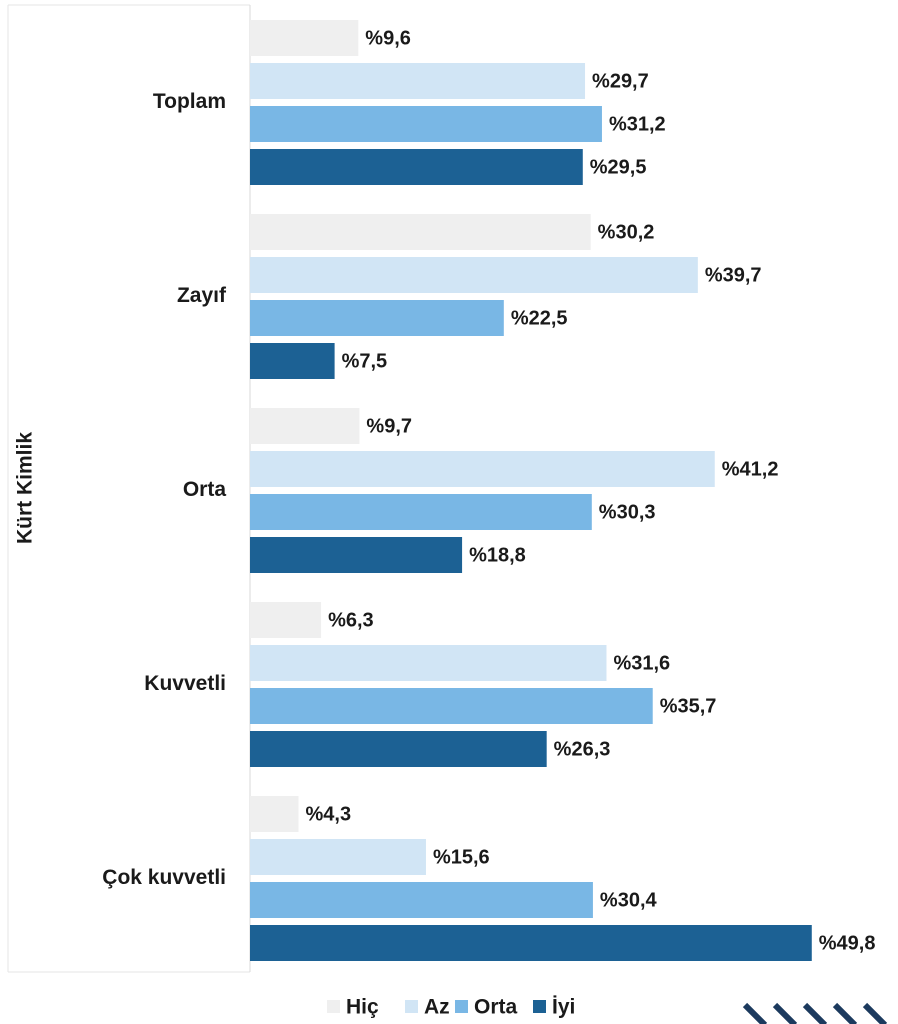  I want to click on value-label: %26,3, so click(582, 749).